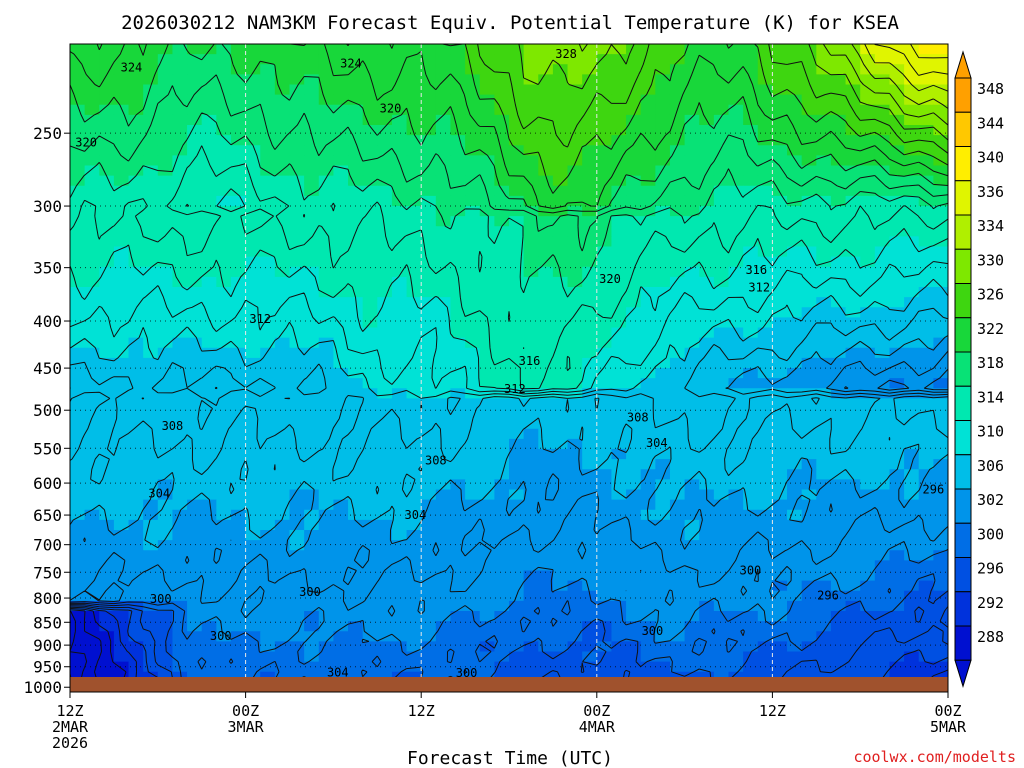 The image size is (1024, 768). What do you see at coordinates (132, 67) in the screenshot?
I see `contour-label: 324` at bounding box center [132, 67].